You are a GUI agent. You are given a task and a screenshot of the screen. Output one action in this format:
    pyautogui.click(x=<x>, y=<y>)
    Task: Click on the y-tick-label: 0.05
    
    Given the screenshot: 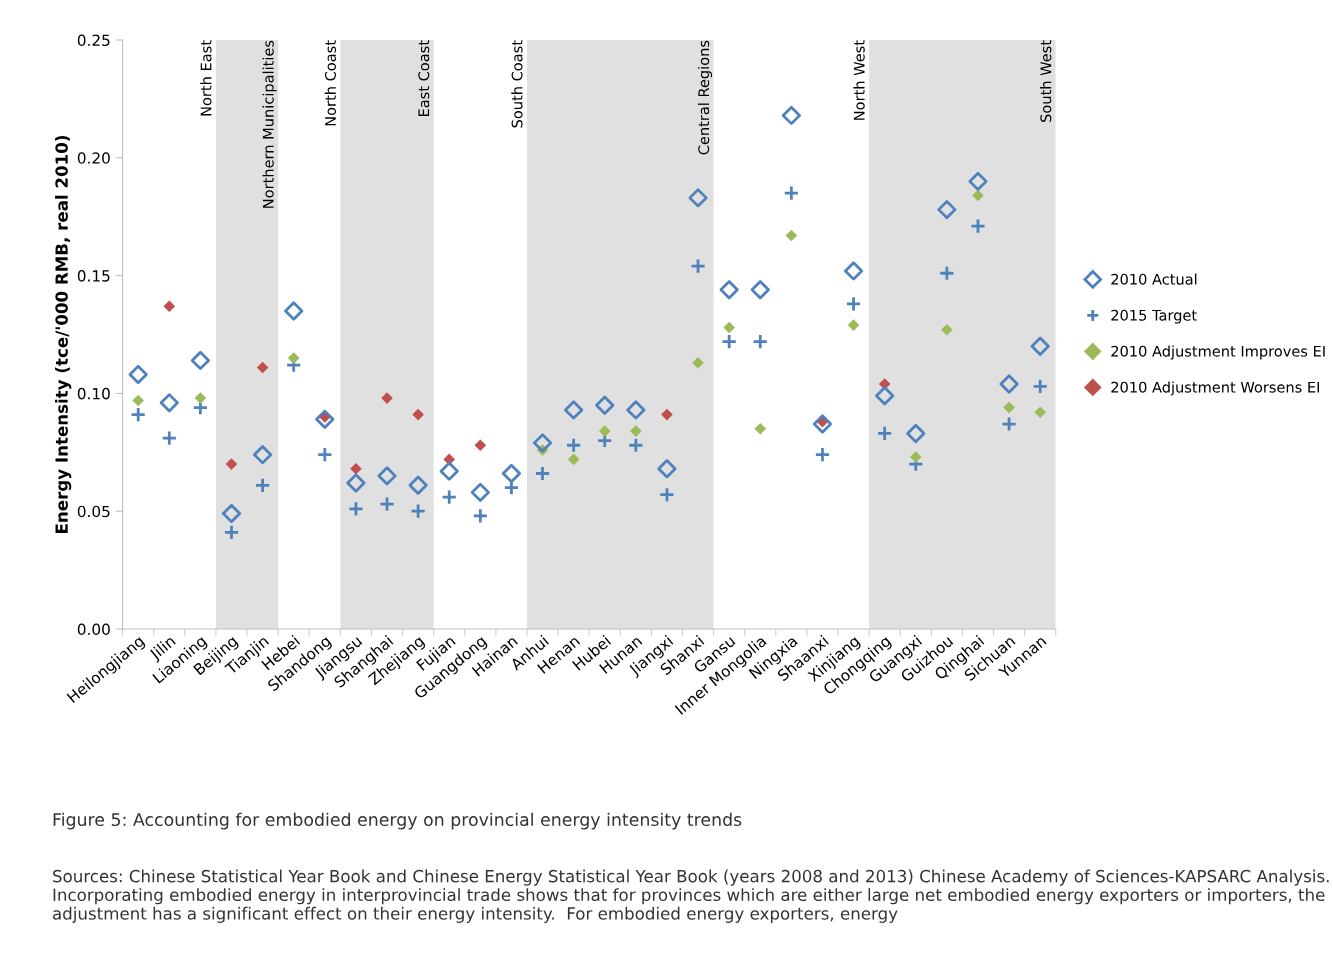 What is the action you would take?
    pyautogui.click(x=93, y=511)
    